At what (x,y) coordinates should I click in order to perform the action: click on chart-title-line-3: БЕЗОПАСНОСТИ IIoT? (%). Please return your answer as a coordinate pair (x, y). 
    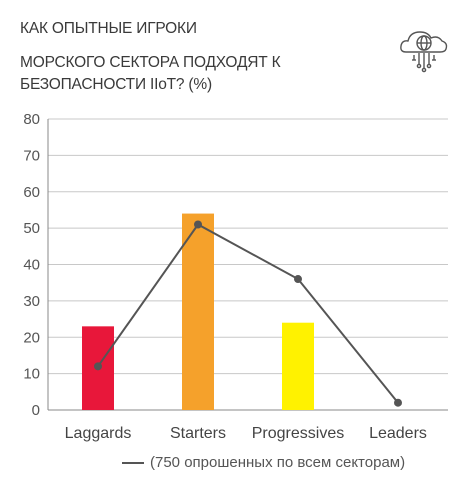
    Looking at the image, I should click on (116, 84).